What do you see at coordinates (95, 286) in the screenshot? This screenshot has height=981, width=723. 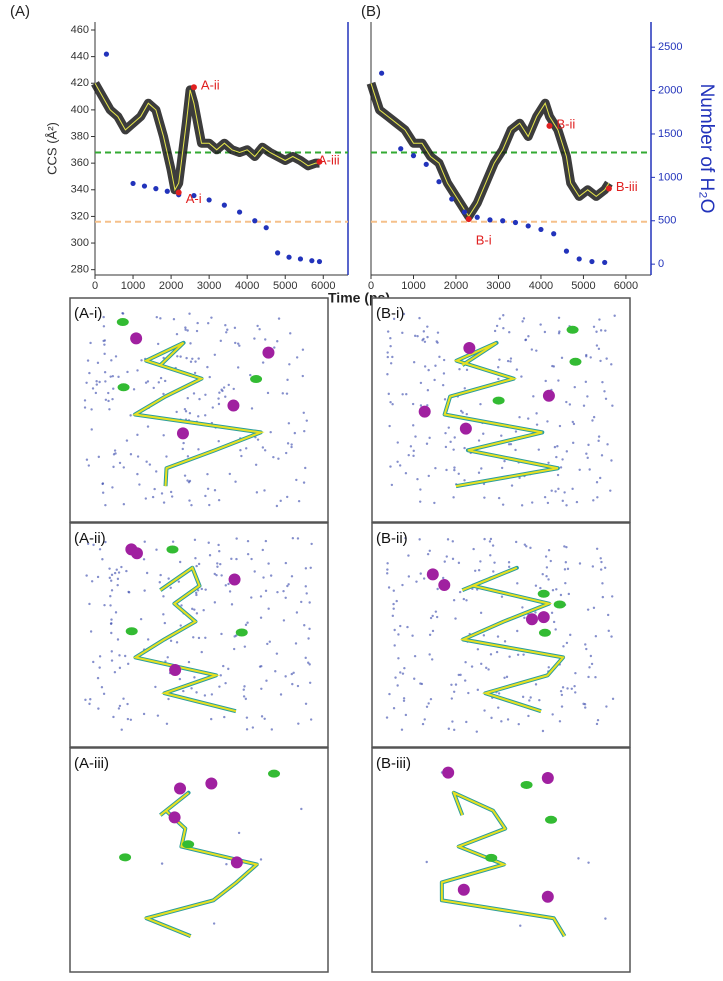 I see `x-tick-label: 0` at bounding box center [95, 286].